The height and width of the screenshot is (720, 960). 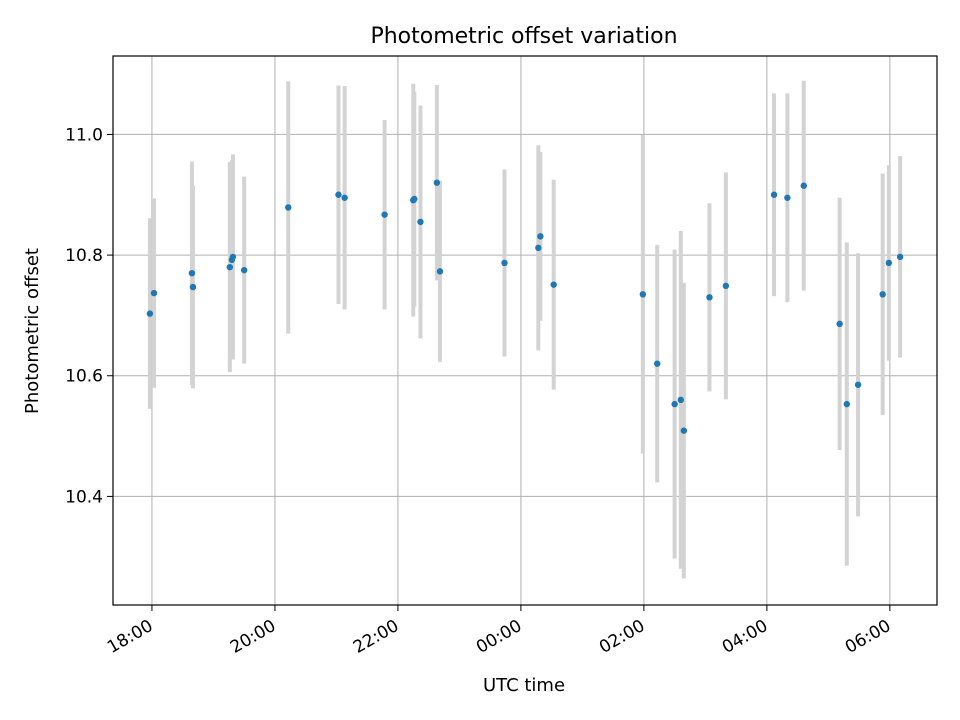 I want to click on x-axis-label: UTC time, so click(x=524, y=685).